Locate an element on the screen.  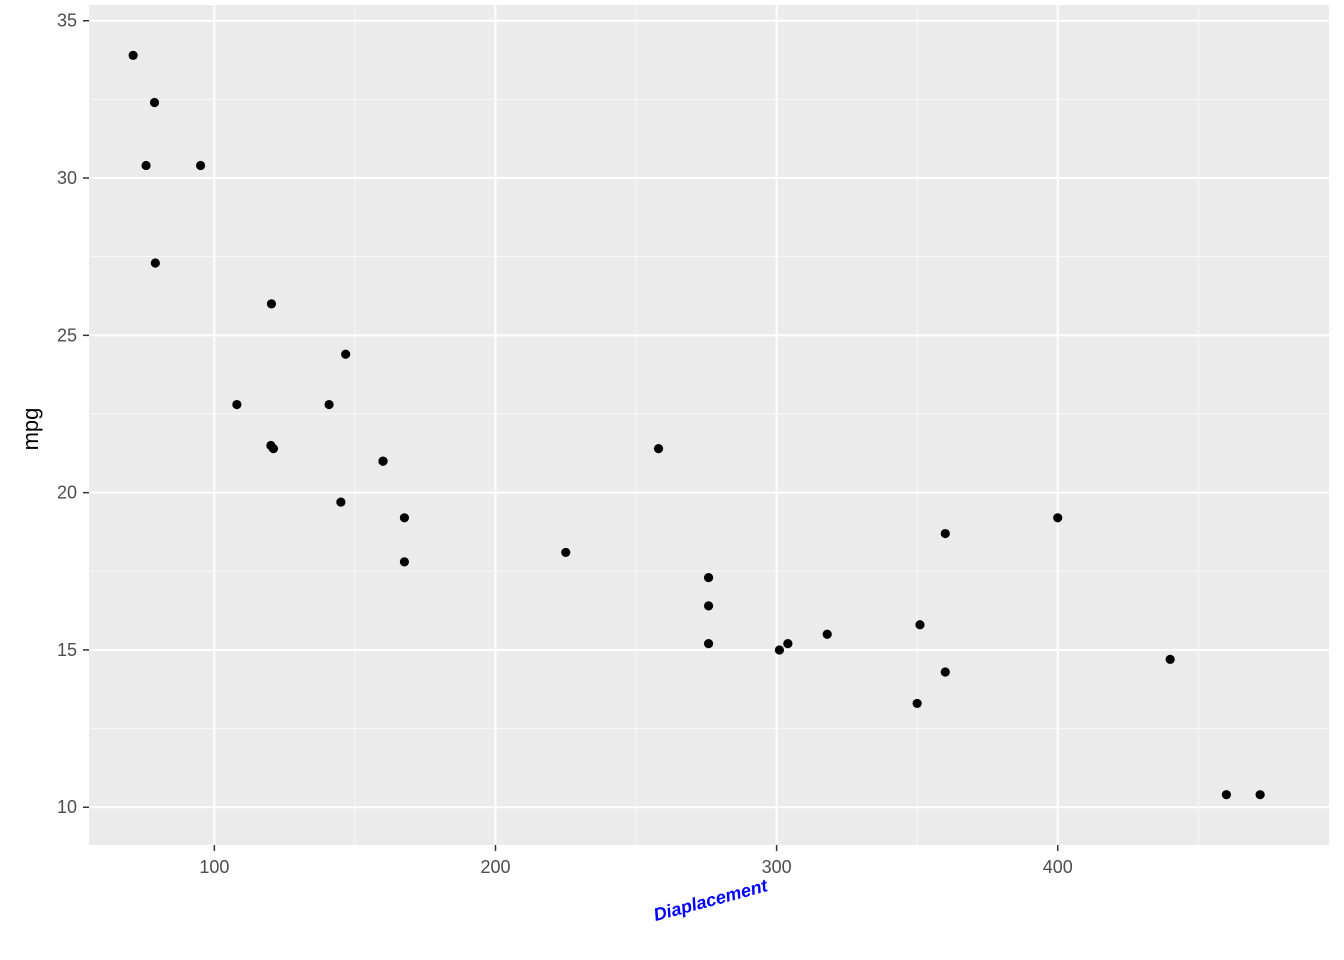
y-tick-label: 20 is located at coordinates (67, 493).